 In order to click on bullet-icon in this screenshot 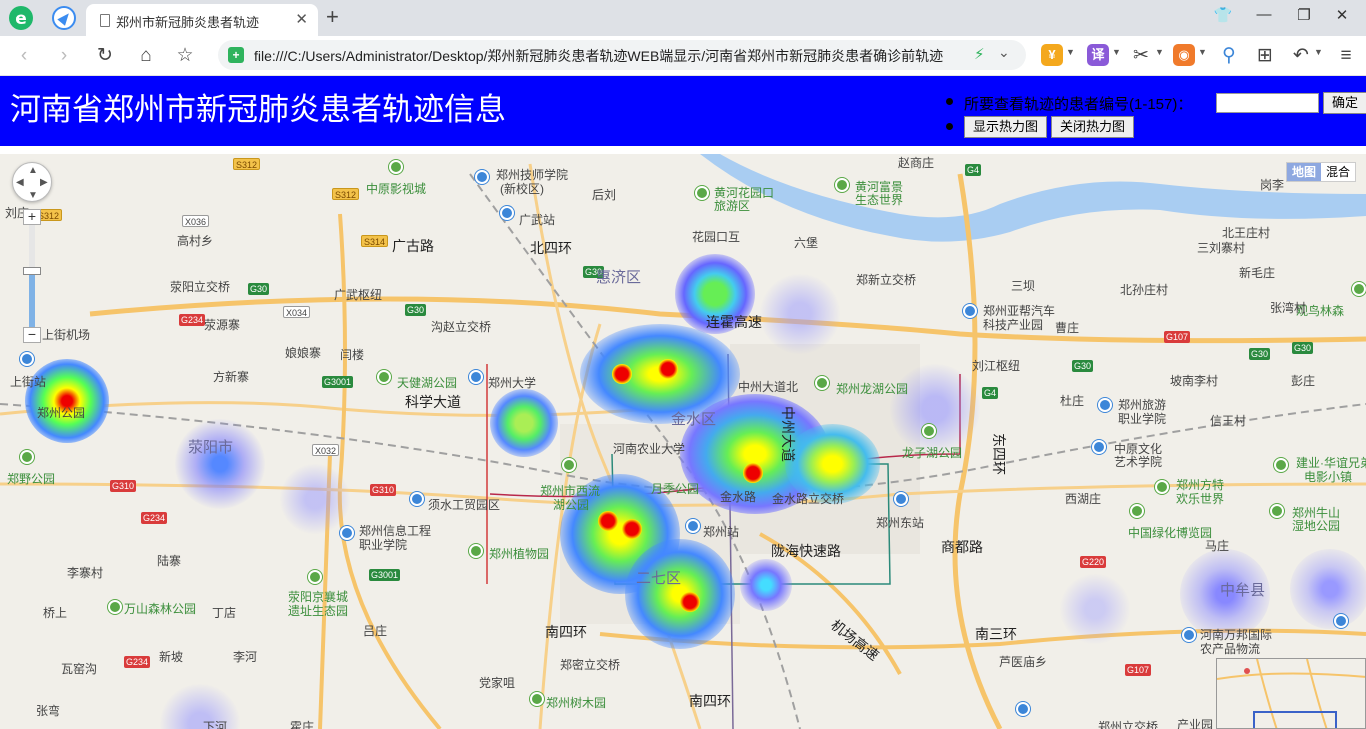, I will do `click(949, 126)`.